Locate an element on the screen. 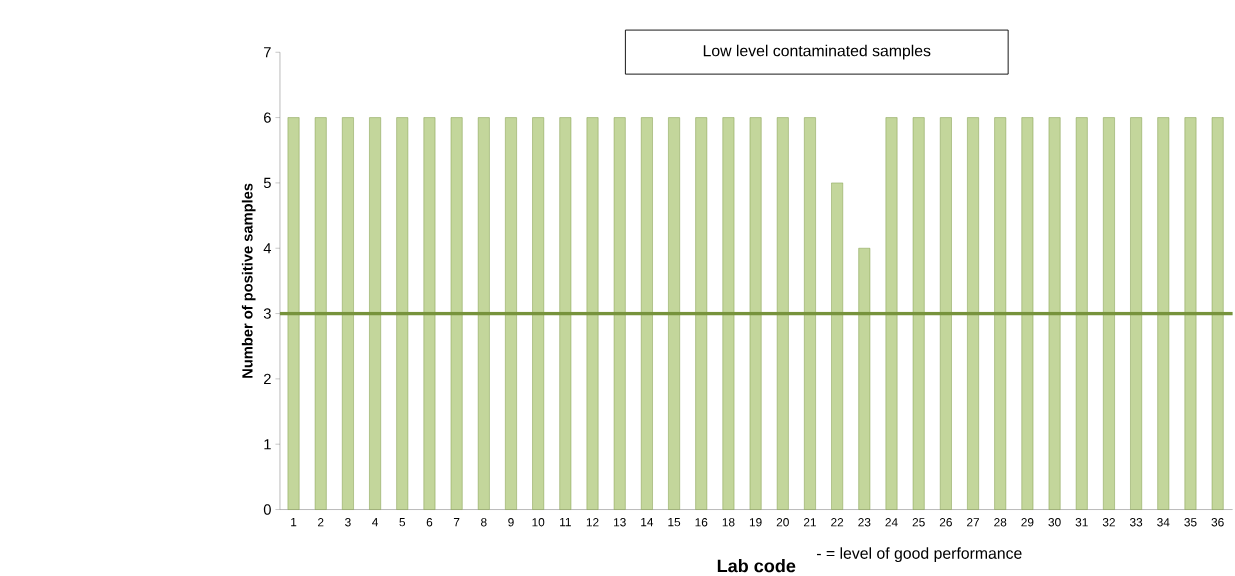  chart-title: Low level contaminated samples is located at coordinates (817, 52).